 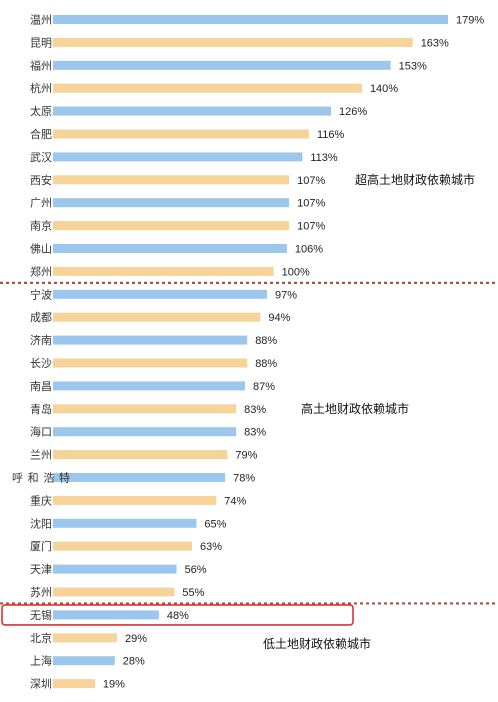 I want to click on value-label-15: 88%, so click(x=266, y=341).